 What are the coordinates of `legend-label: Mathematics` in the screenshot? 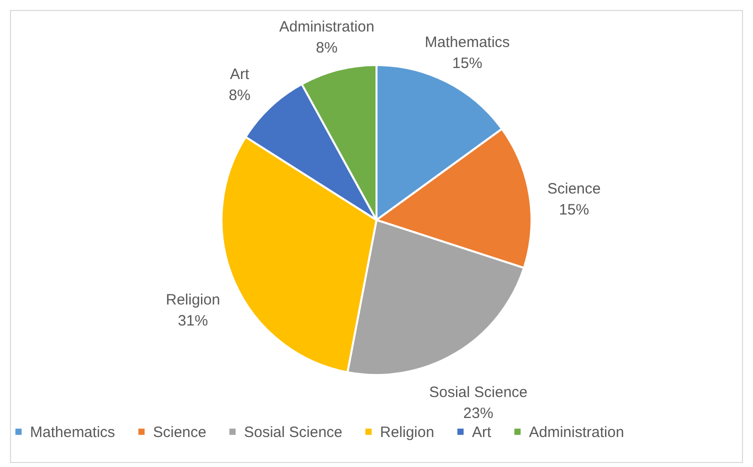 It's located at (73, 432).